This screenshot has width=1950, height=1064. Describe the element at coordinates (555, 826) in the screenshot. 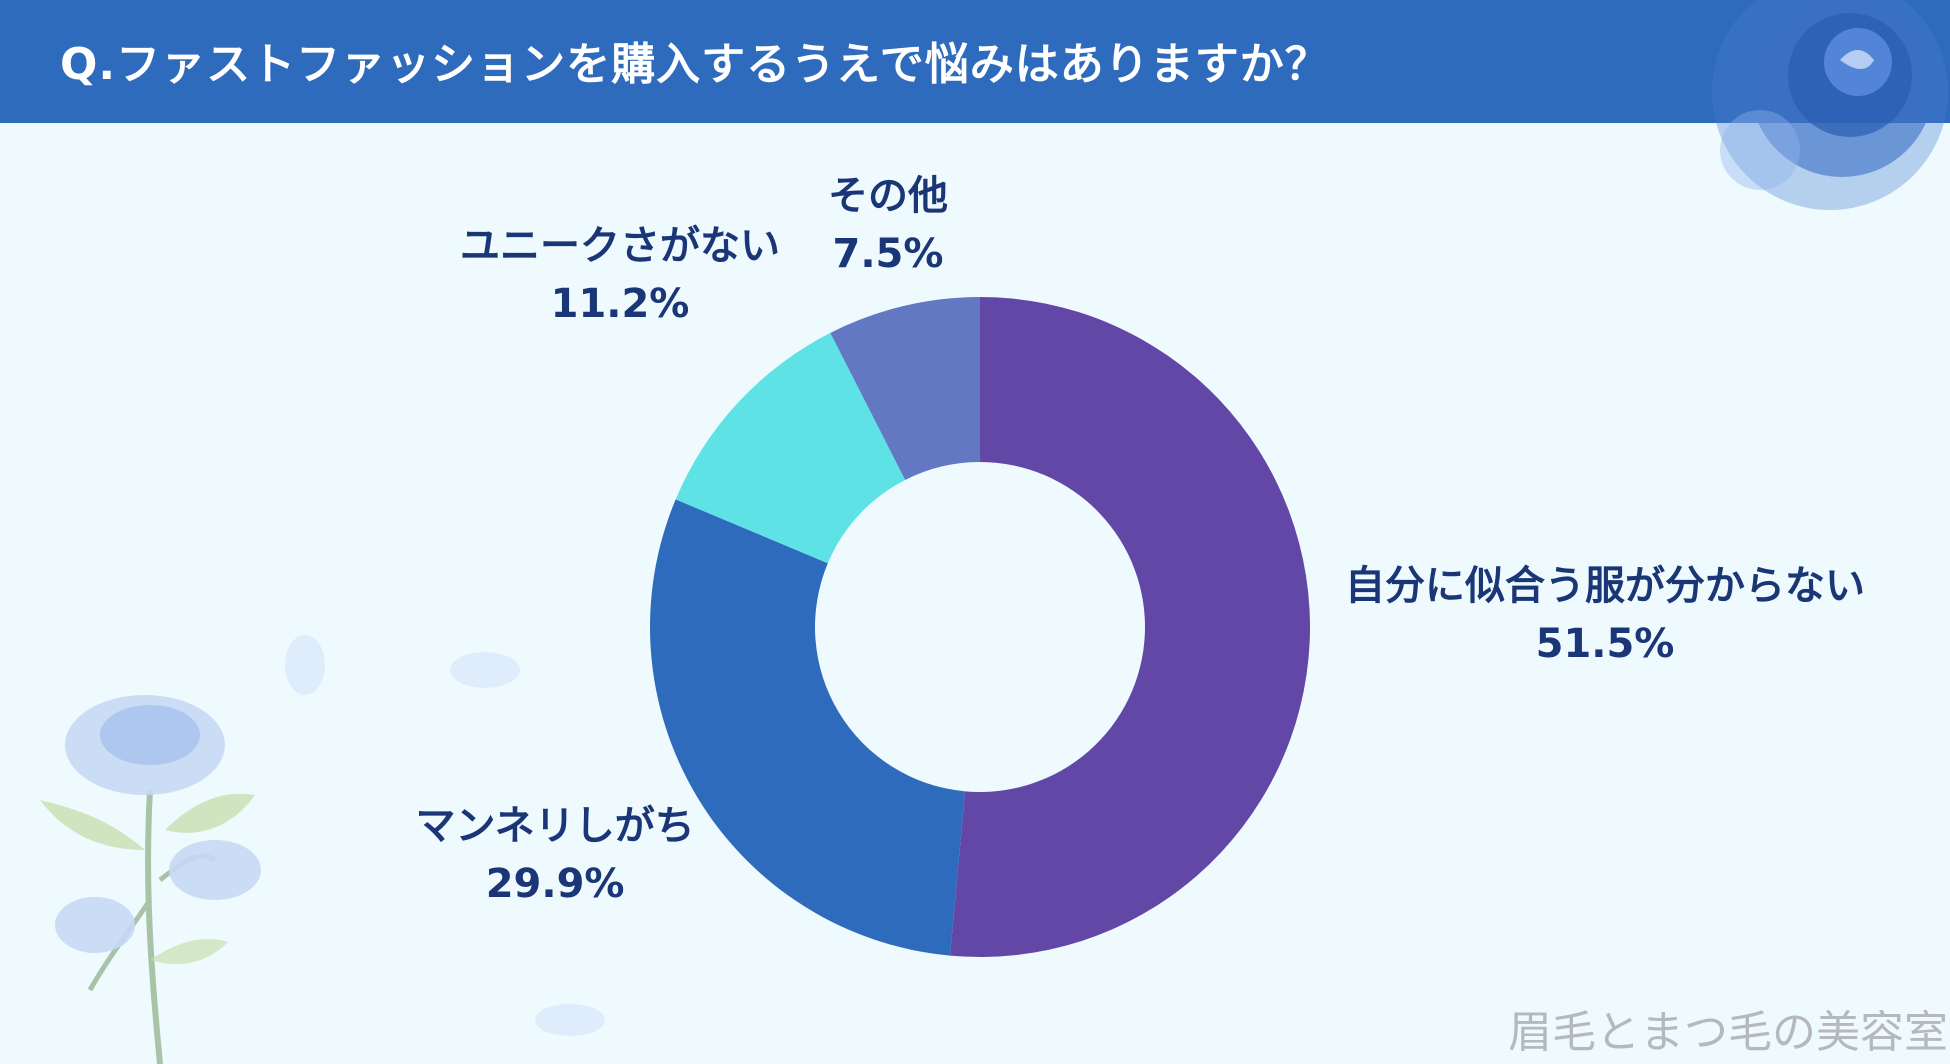

I see `slice-category-label: マンネリしがち` at that location.